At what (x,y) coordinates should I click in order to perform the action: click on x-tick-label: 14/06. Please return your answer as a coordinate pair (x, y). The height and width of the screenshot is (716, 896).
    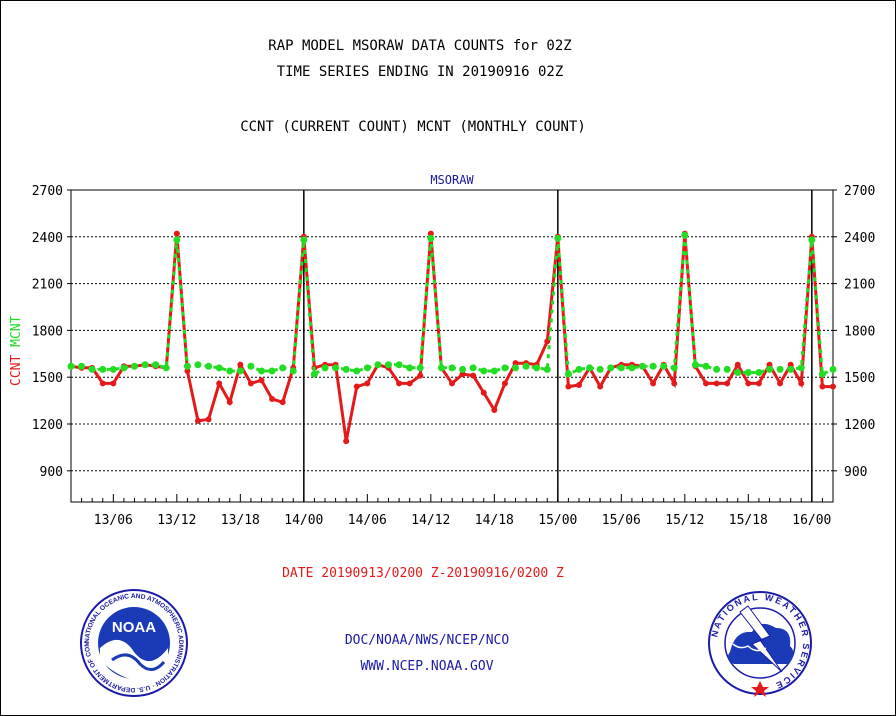
    Looking at the image, I should click on (367, 520).